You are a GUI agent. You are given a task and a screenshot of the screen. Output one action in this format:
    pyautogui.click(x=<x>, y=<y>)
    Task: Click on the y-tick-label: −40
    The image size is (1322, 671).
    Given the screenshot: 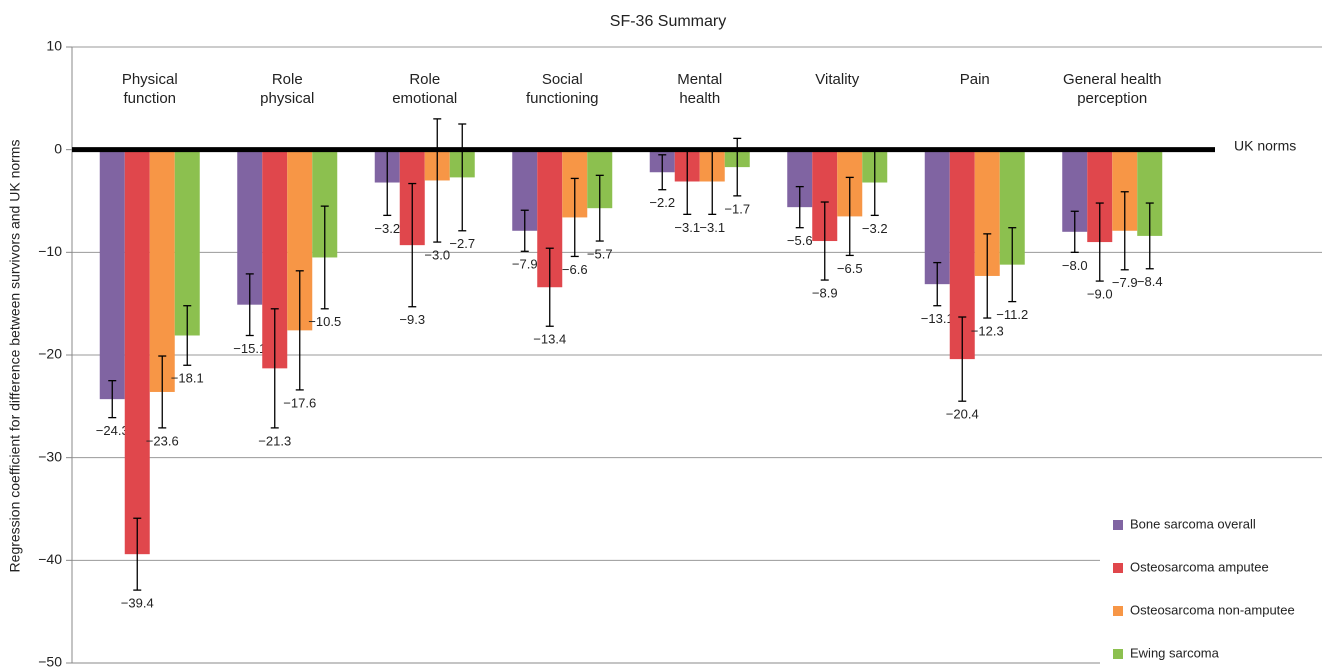 What is the action you would take?
    pyautogui.click(x=50, y=559)
    